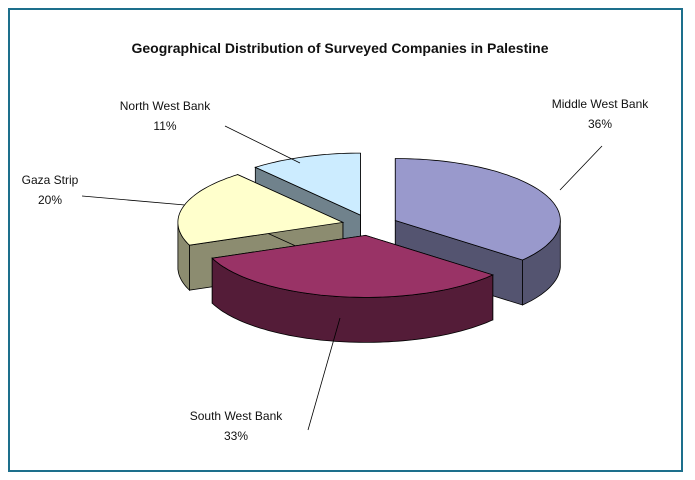 Image resolution: width=695 pixels, height=480 pixels. I want to click on data-label-value: 20%, so click(50, 200).